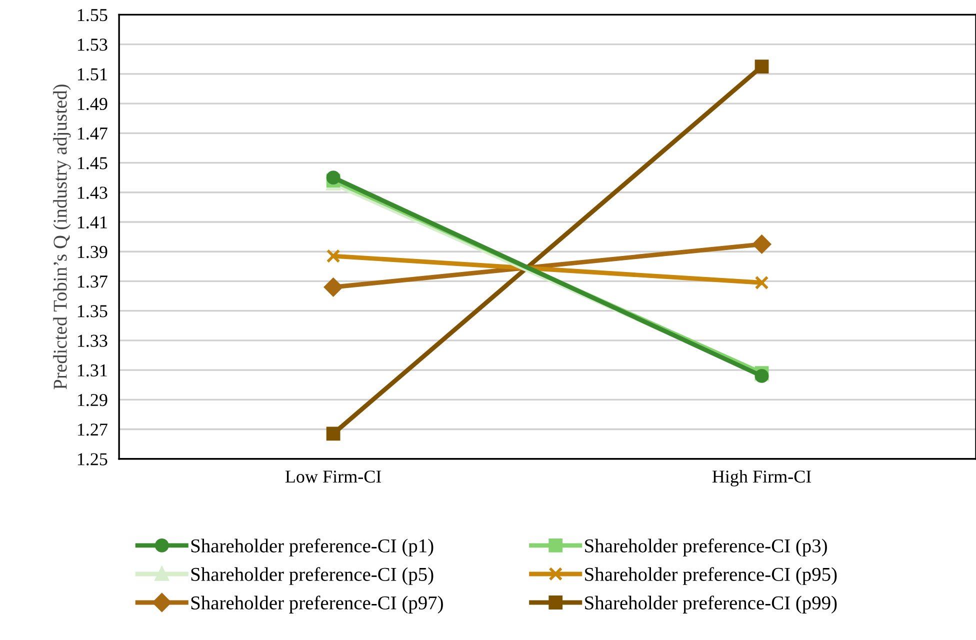 Image resolution: width=976 pixels, height=640 pixels. Describe the element at coordinates (93, 44) in the screenshot. I see `y-tick-label: 1.53` at that location.